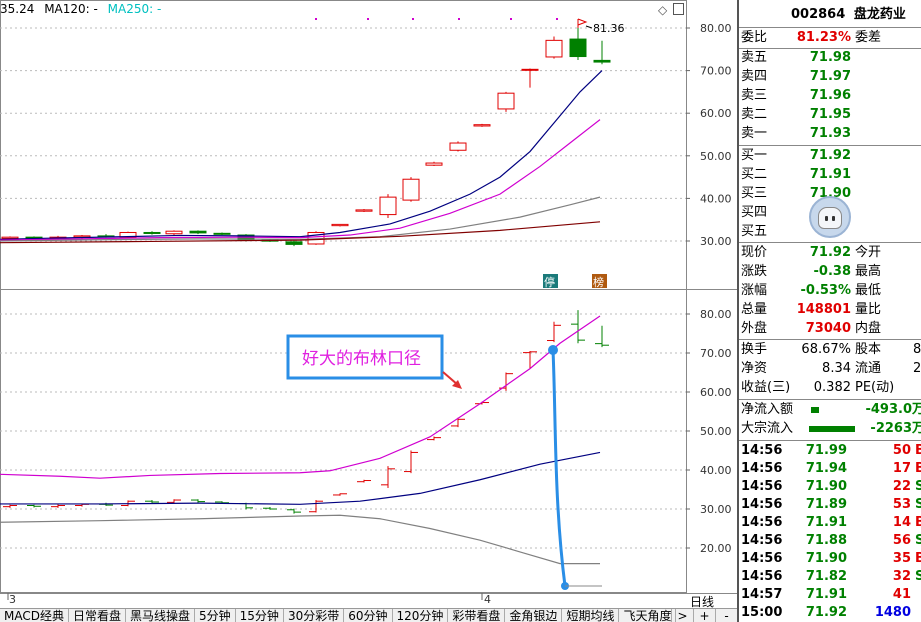 This screenshot has height=622, width=921. What do you see at coordinates (260, 615) in the screenshot?
I see `tab-item: 15分钟` at bounding box center [260, 615].